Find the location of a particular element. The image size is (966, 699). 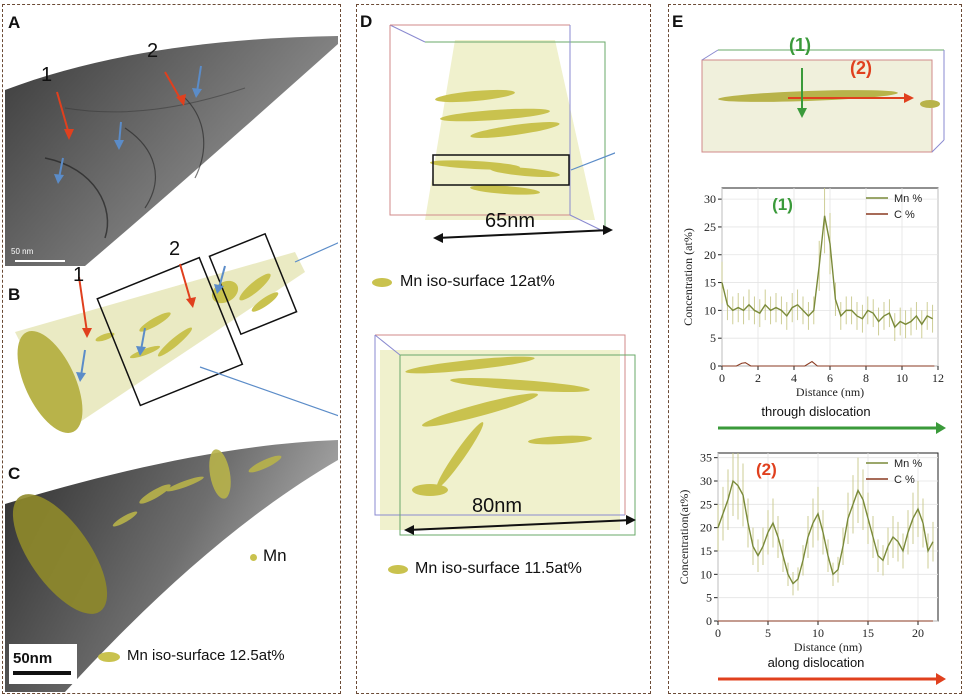

top-cube-dimension: 65nm is located at coordinates (510, 221).